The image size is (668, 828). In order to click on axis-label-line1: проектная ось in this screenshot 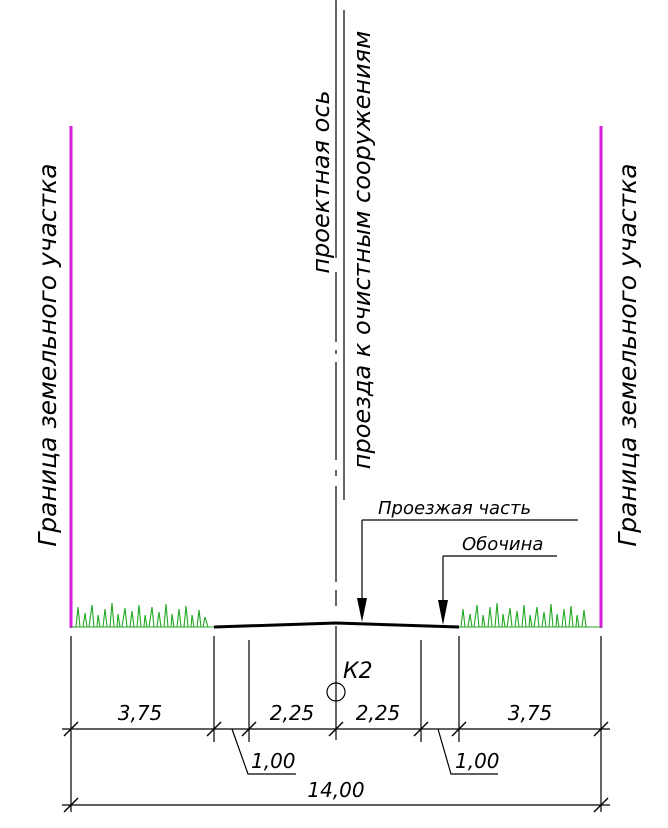, I will do `click(321, 181)`.